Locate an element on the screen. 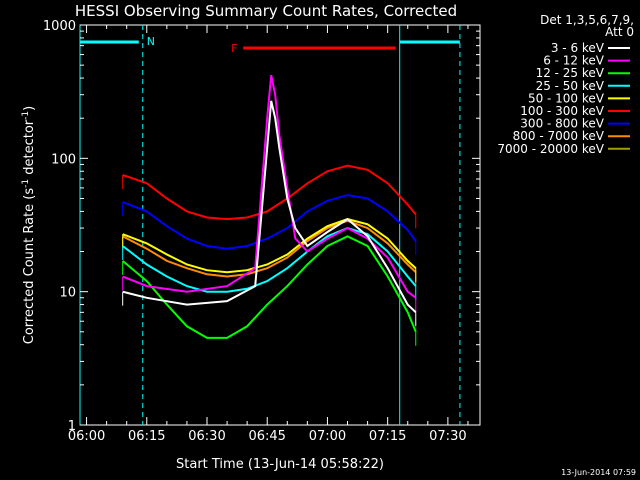 Image resolution: width=640 pixels, height=480 pixels. y-tick-label: 1 is located at coordinates (72, 426).